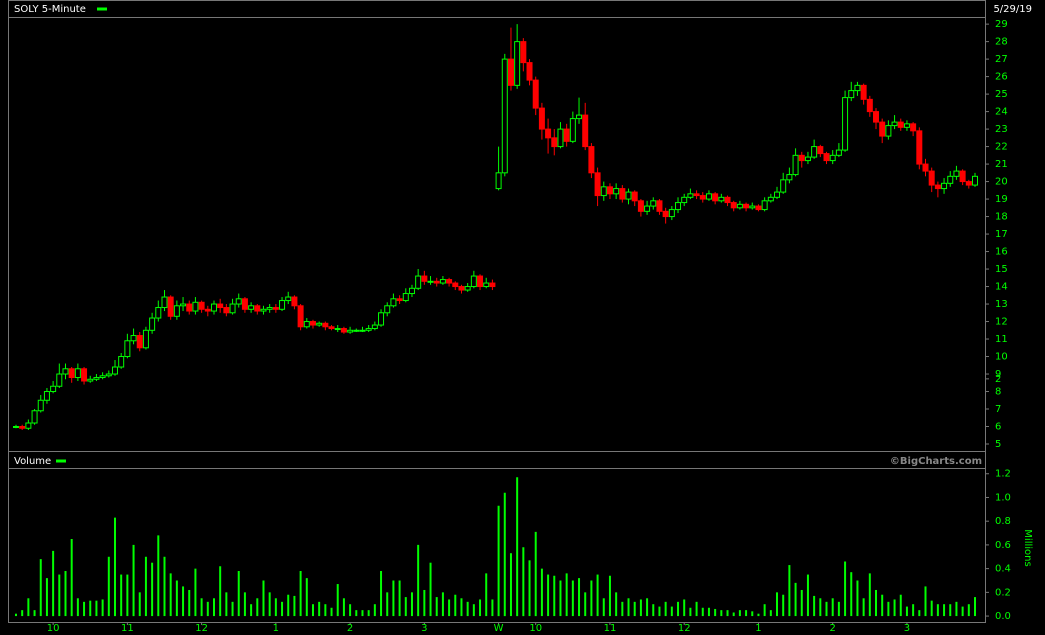 This screenshot has height=635, width=1045. I want to click on y-tick-label: 25, so click(1001, 94).